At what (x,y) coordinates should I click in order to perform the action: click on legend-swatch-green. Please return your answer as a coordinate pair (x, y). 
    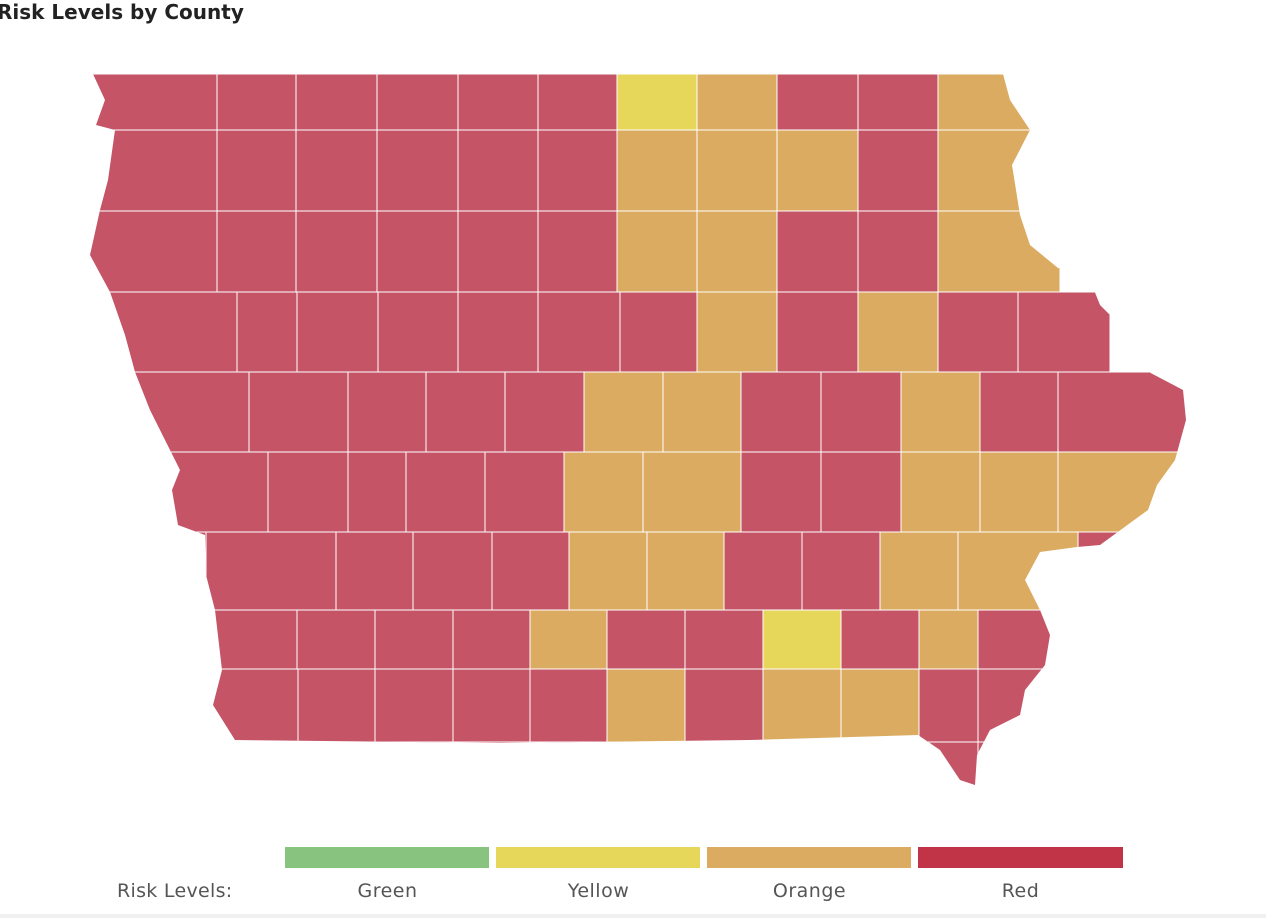
    Looking at the image, I should click on (387, 857).